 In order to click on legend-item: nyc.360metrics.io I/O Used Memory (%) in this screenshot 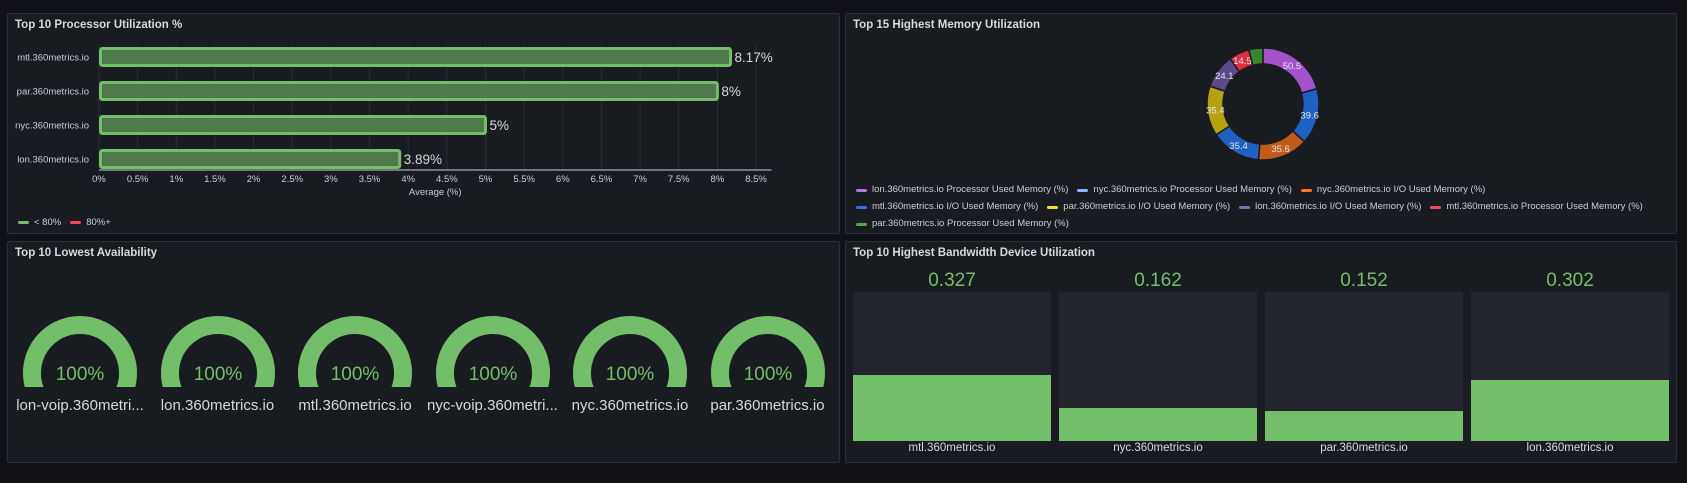, I will do `click(1392, 190)`.